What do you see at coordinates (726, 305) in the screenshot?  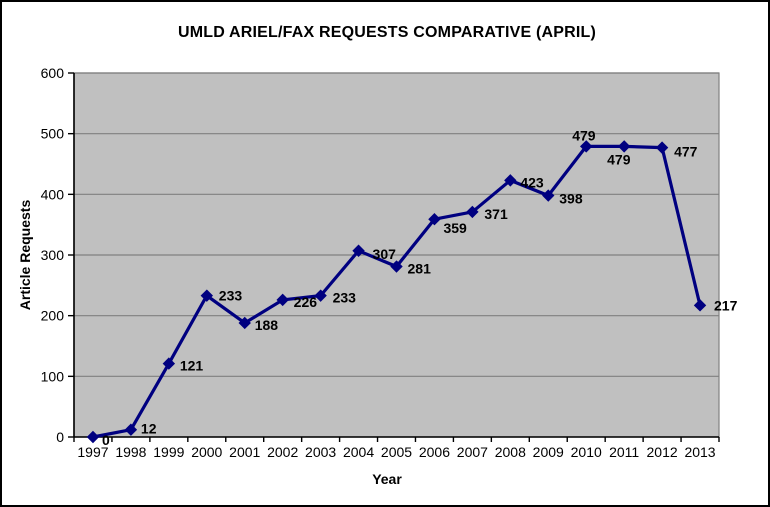 I see `data-label: 217` at bounding box center [726, 305].